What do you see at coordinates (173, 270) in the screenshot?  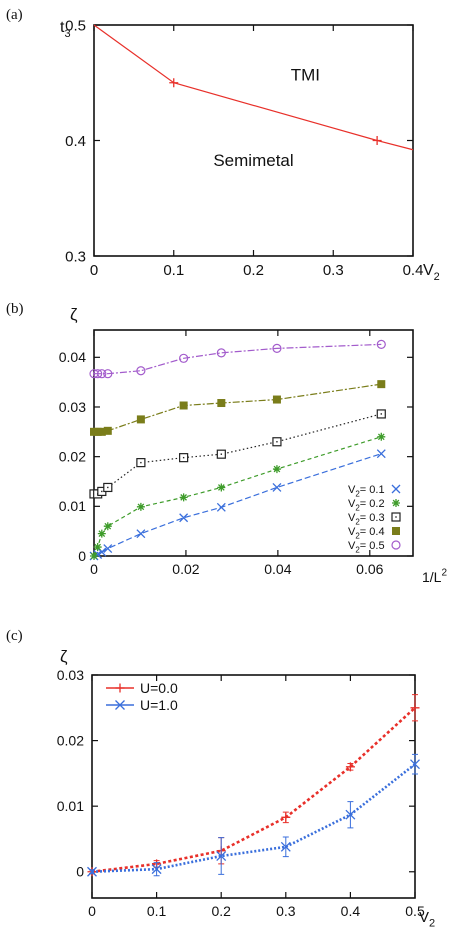 I see `x-tick-label: 0.1` at bounding box center [173, 270].